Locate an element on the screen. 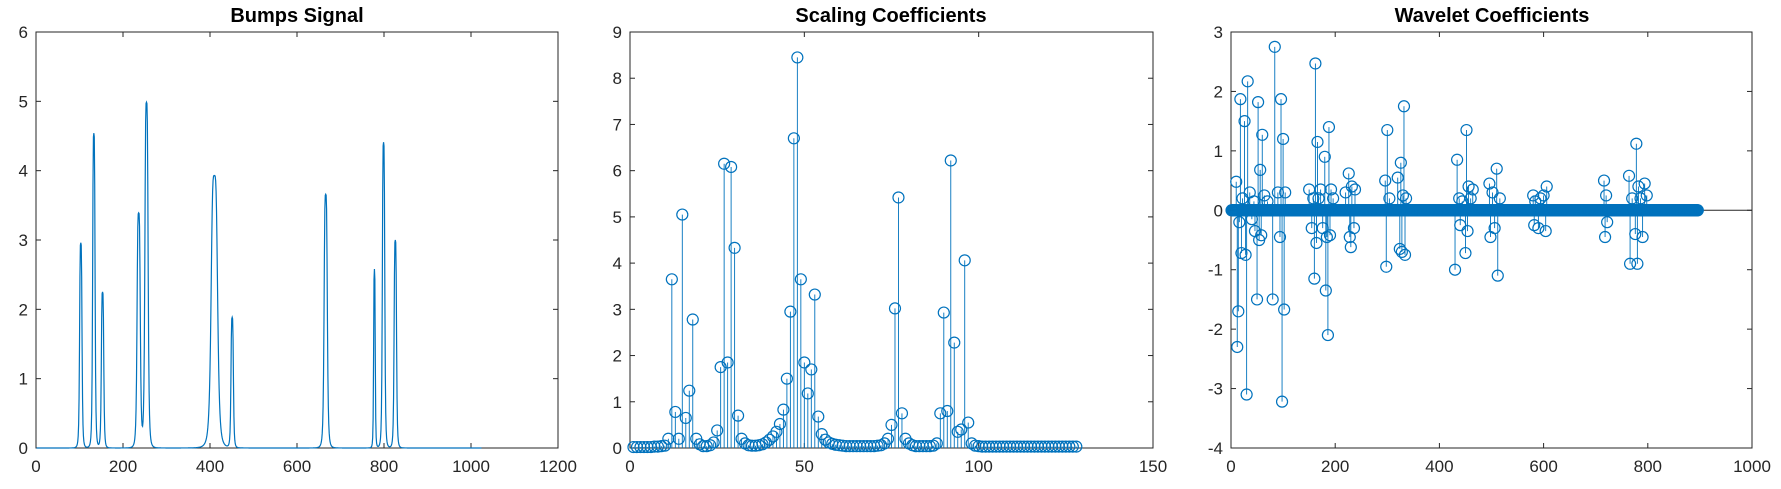  y-tick-label: 4 is located at coordinates (617, 263).